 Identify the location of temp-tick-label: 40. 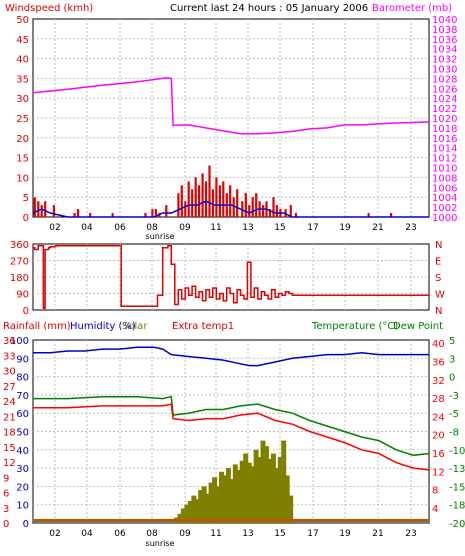
(438, 344).